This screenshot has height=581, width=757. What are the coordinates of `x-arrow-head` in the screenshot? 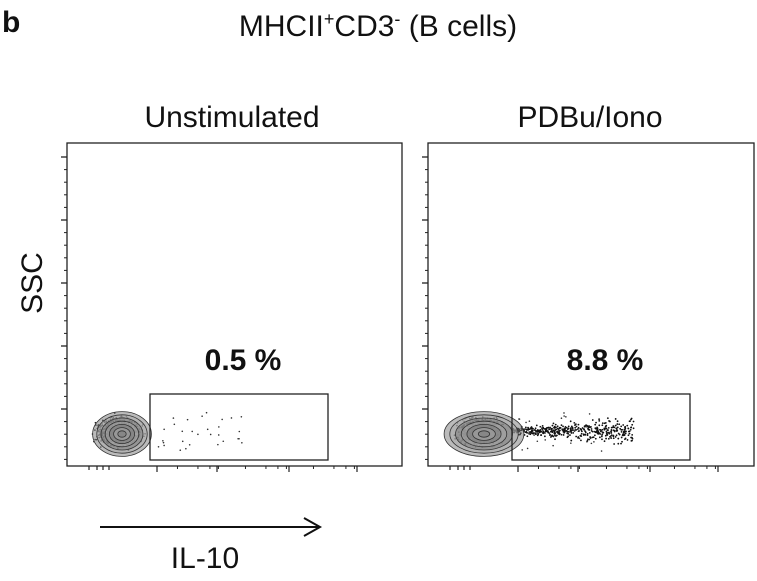 It's located at (313, 527).